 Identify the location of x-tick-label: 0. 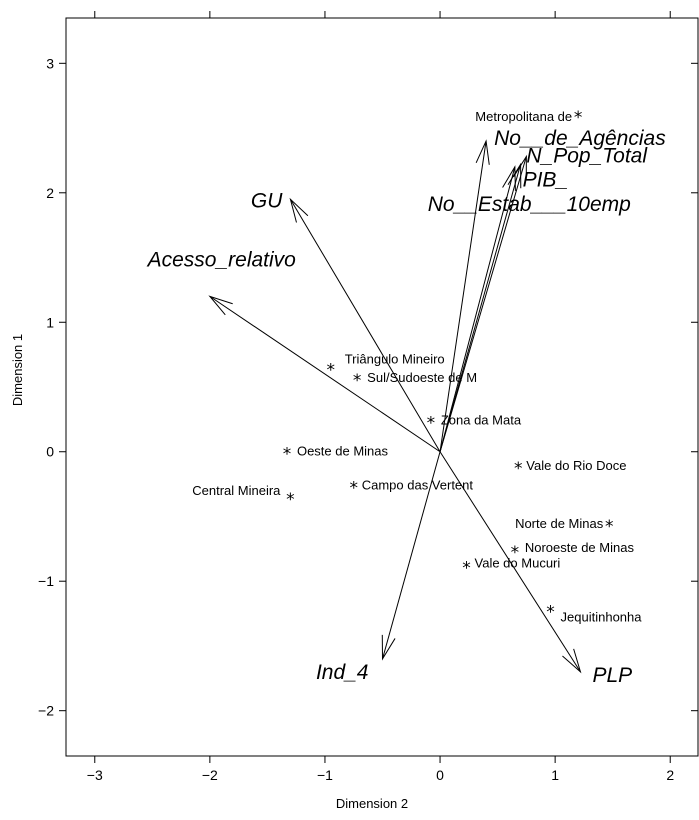
(440, 775).